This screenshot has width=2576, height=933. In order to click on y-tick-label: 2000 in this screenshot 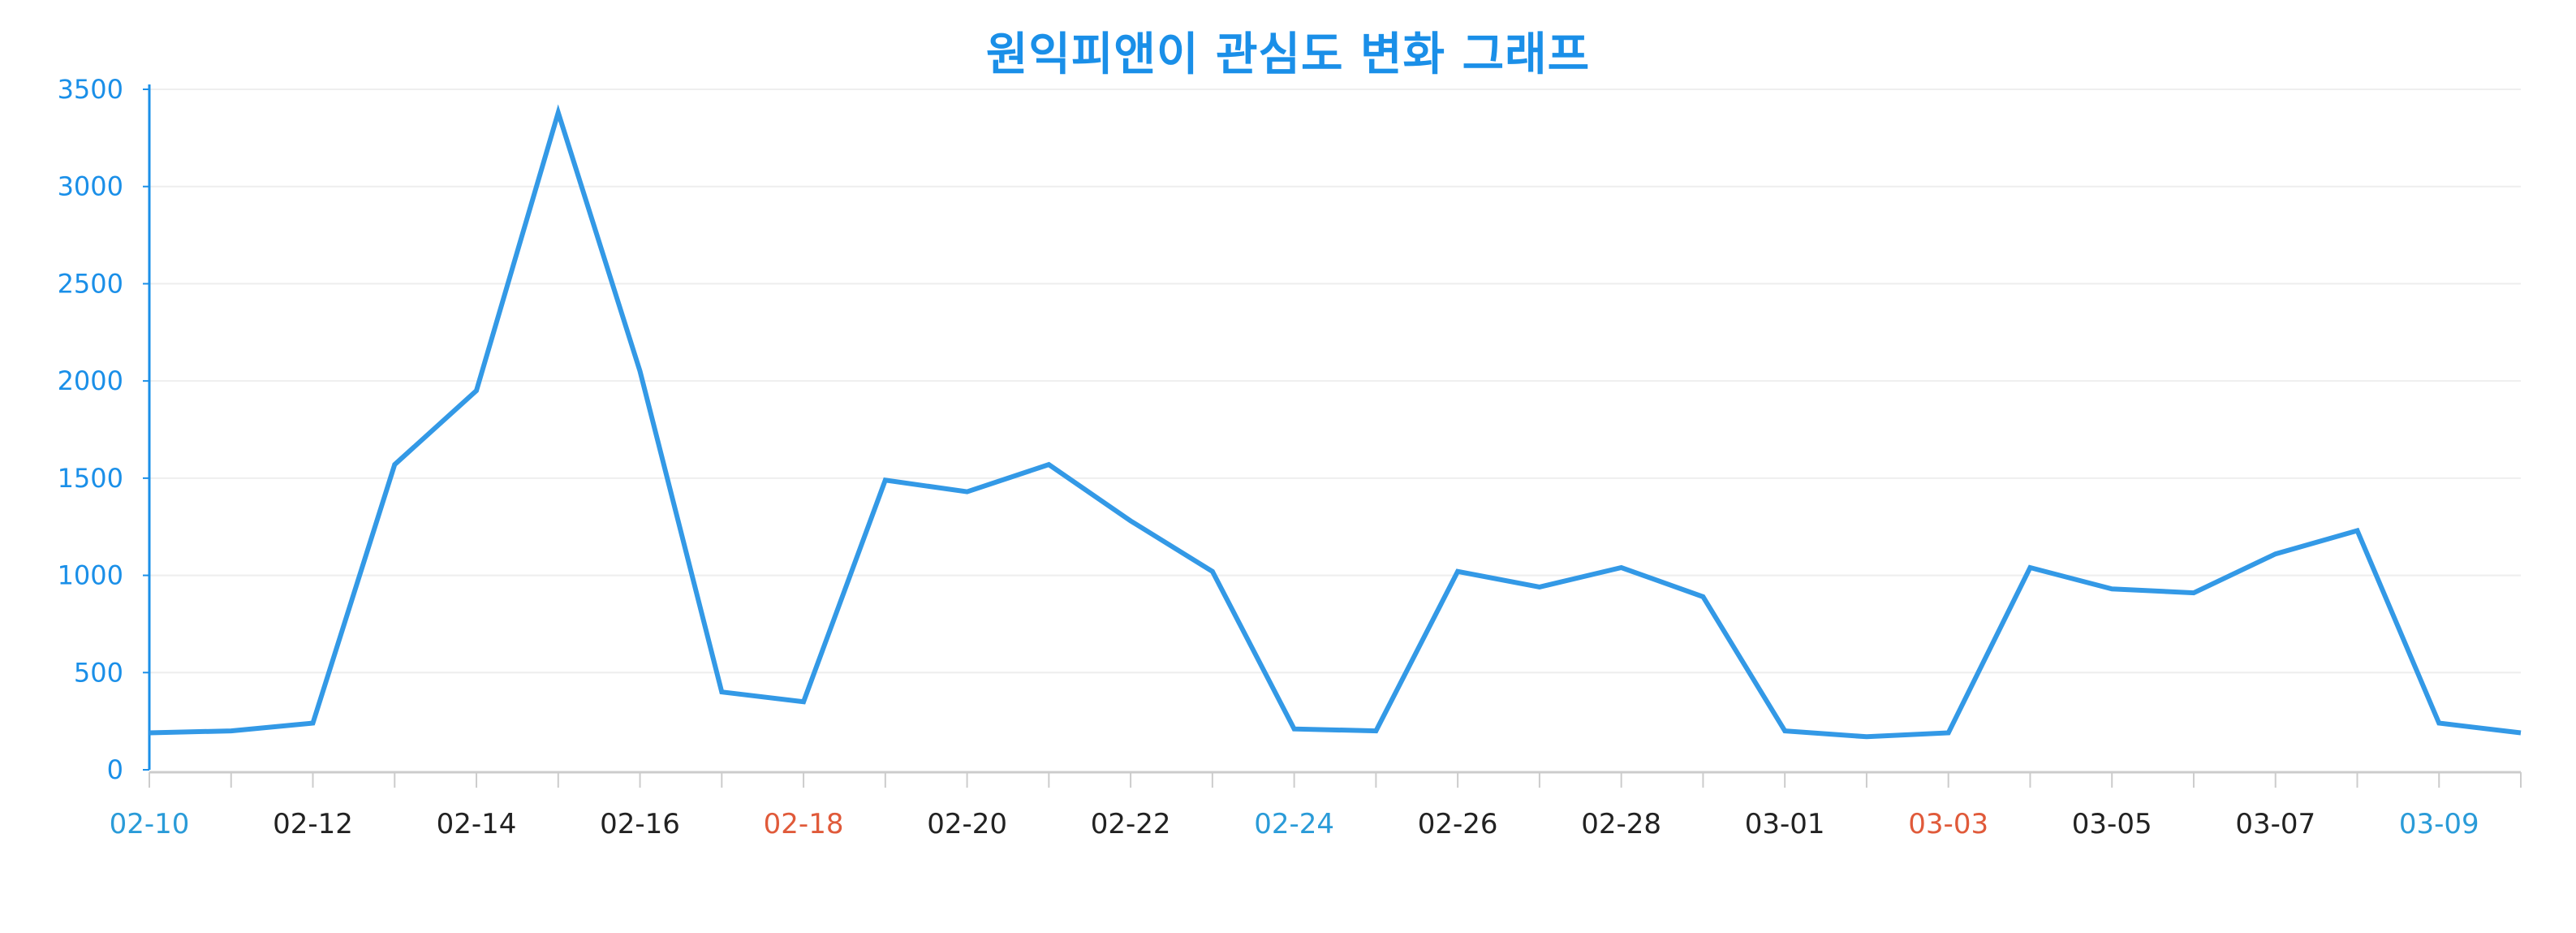, I will do `click(91, 380)`.